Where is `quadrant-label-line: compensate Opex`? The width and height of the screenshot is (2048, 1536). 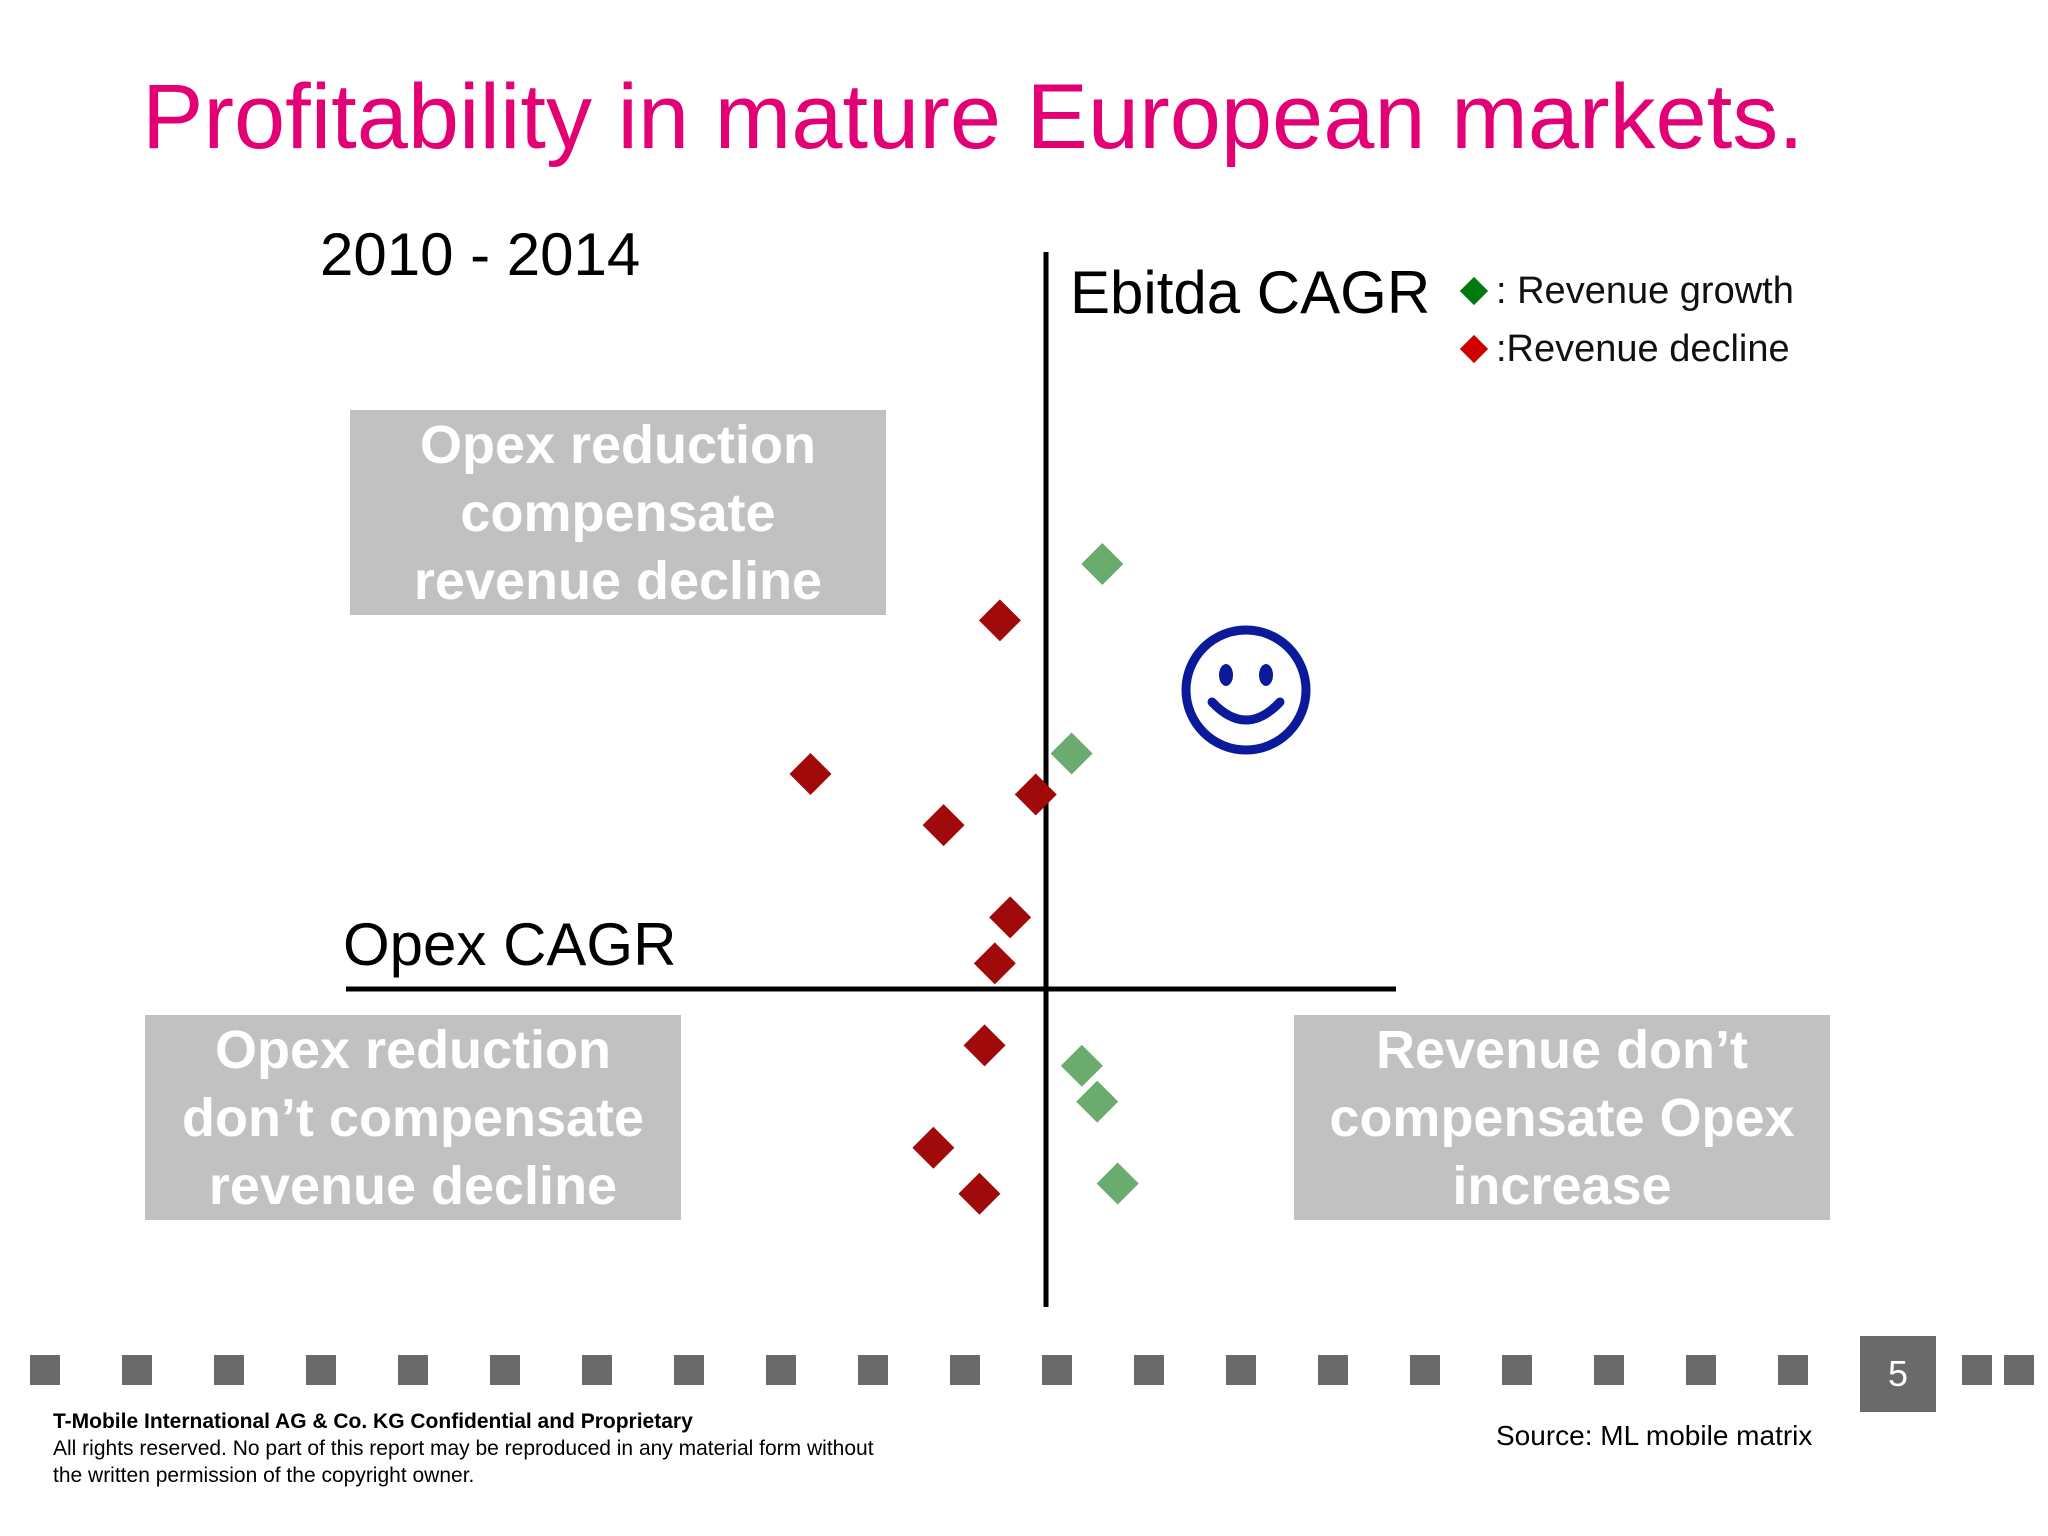 quadrant-label-line: compensate Opex is located at coordinates (1562, 1117).